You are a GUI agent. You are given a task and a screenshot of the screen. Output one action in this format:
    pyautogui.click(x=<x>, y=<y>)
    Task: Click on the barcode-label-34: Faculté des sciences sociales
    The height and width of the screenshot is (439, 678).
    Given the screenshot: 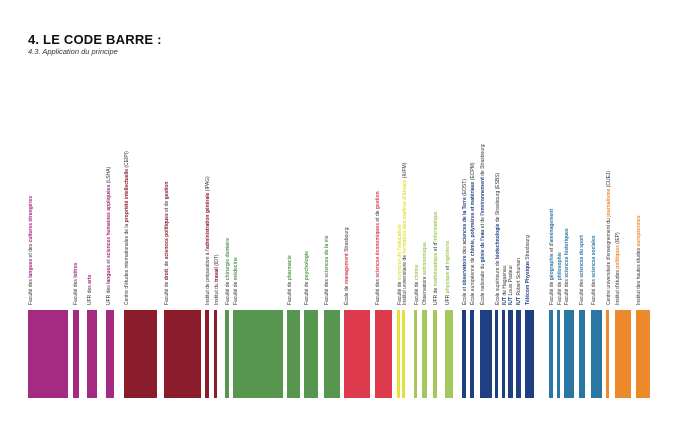 What is the action you would take?
    pyautogui.click(x=594, y=270)
    